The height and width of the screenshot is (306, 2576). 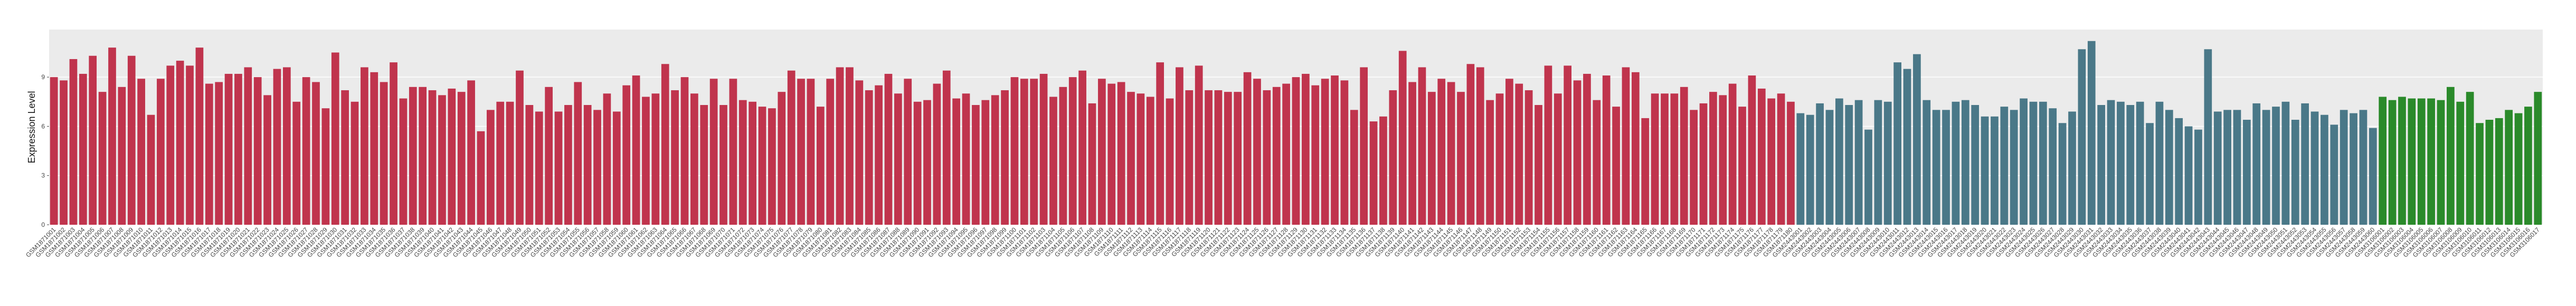 What do you see at coordinates (43, 175) in the screenshot?
I see `y-tick-label: 3` at bounding box center [43, 175].